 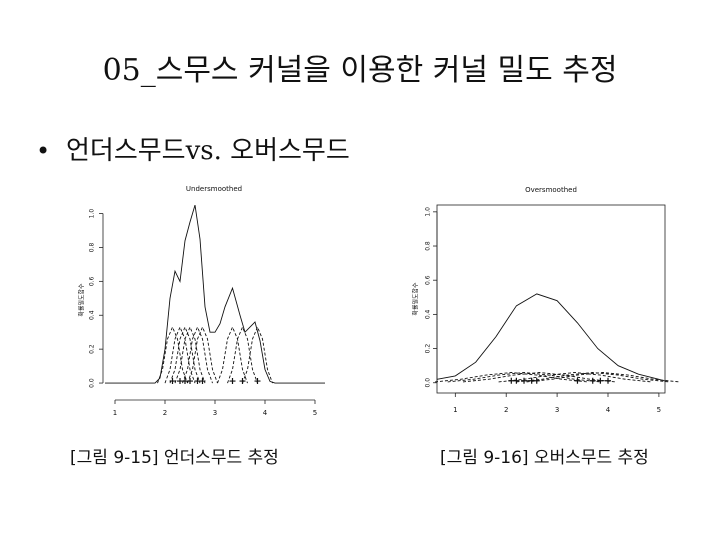 I want to click on chart-title: Oversmoothed, so click(x=551, y=190).